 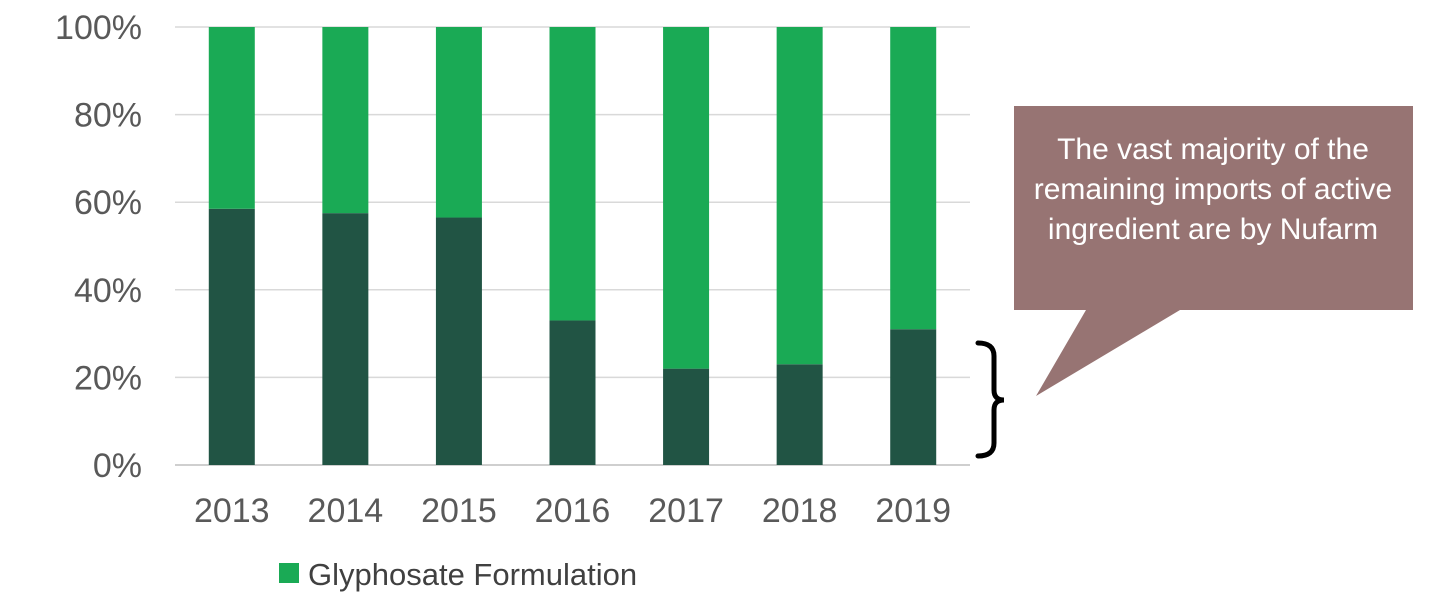 I want to click on y-tick-label: 100%, so click(x=98, y=28).